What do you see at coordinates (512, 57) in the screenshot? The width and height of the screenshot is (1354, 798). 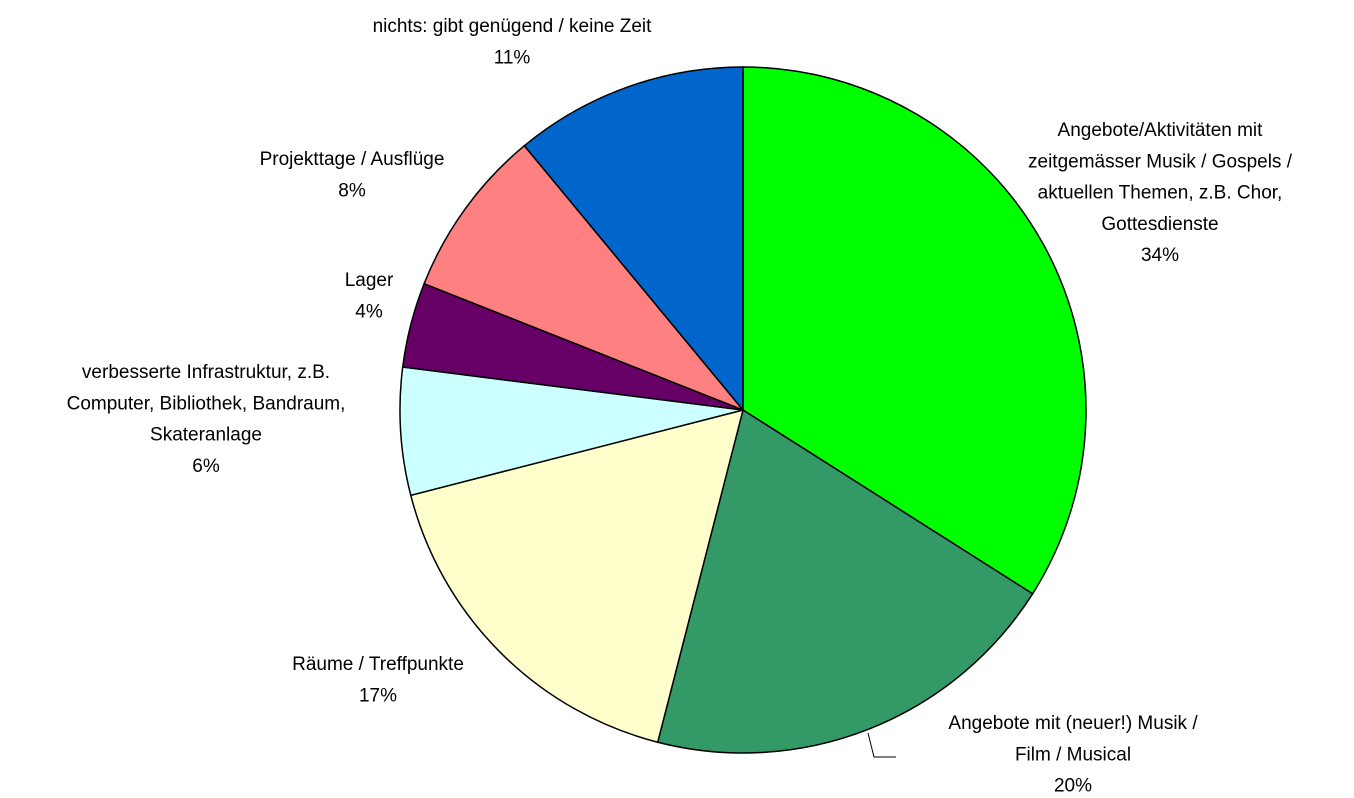 I see `slice-value-label: 11%` at bounding box center [512, 57].